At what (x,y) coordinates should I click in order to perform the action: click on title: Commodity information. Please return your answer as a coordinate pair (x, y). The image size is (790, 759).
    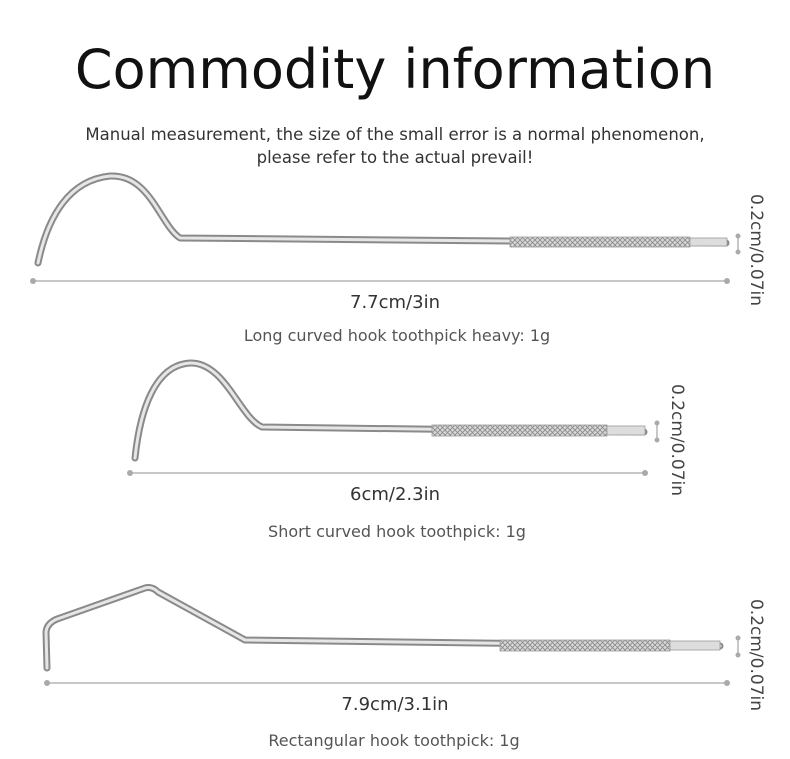
    Looking at the image, I should click on (395, 69).